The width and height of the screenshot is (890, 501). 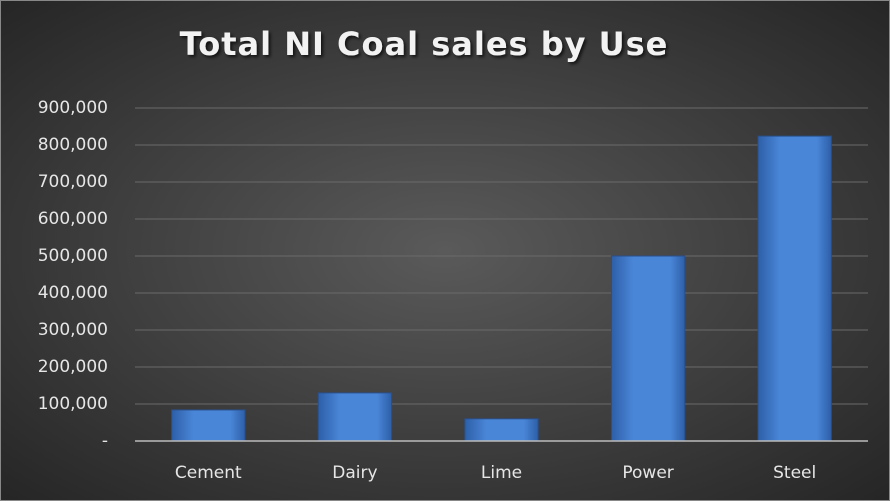 What do you see at coordinates (73, 293) in the screenshot?
I see `y-tick-label: 400,000` at bounding box center [73, 293].